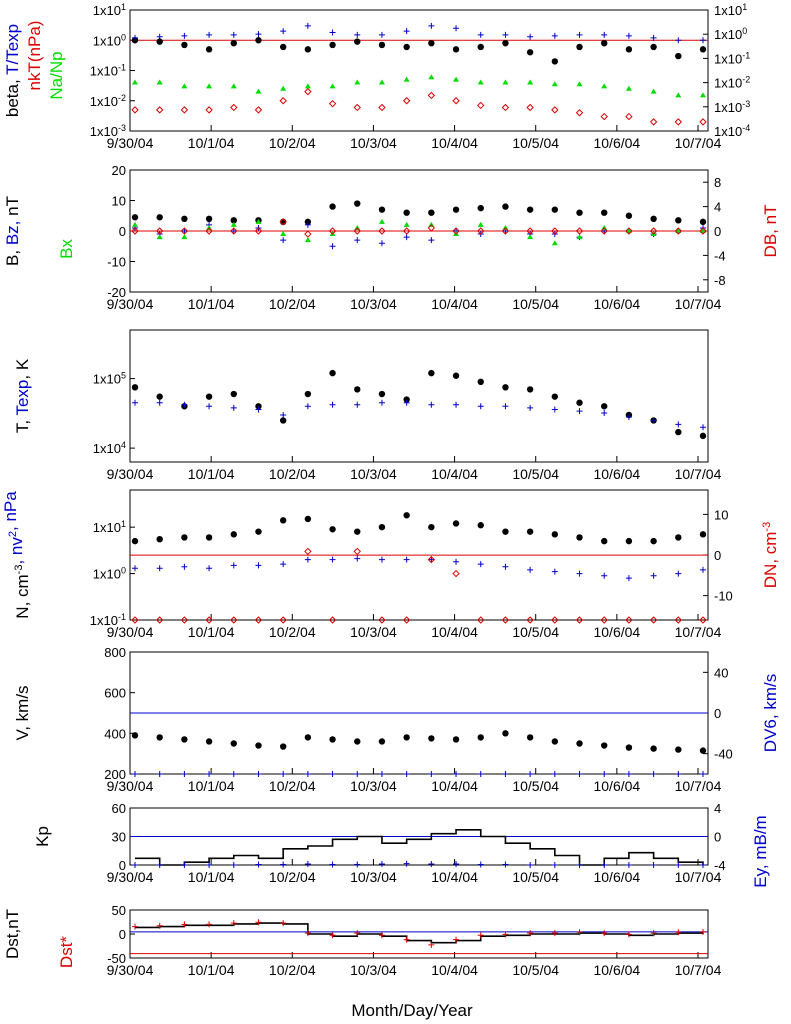 The height and width of the screenshot is (1024, 791). What do you see at coordinates (66, 249) in the screenshot?
I see `panel-mag-ylabel-3: Bx` at bounding box center [66, 249].